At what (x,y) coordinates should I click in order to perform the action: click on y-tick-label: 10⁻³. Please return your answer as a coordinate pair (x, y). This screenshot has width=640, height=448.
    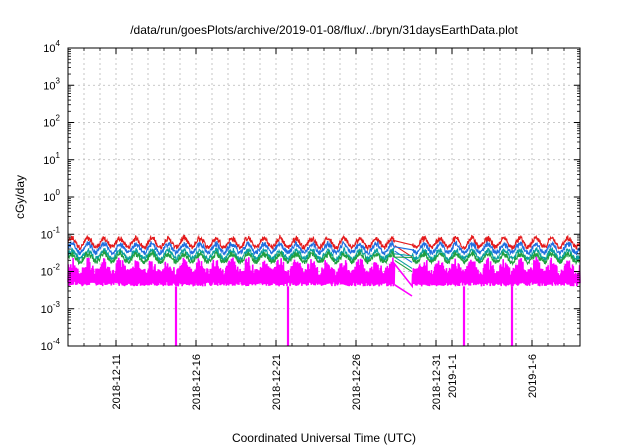
    Looking at the image, I should click on (51, 308).